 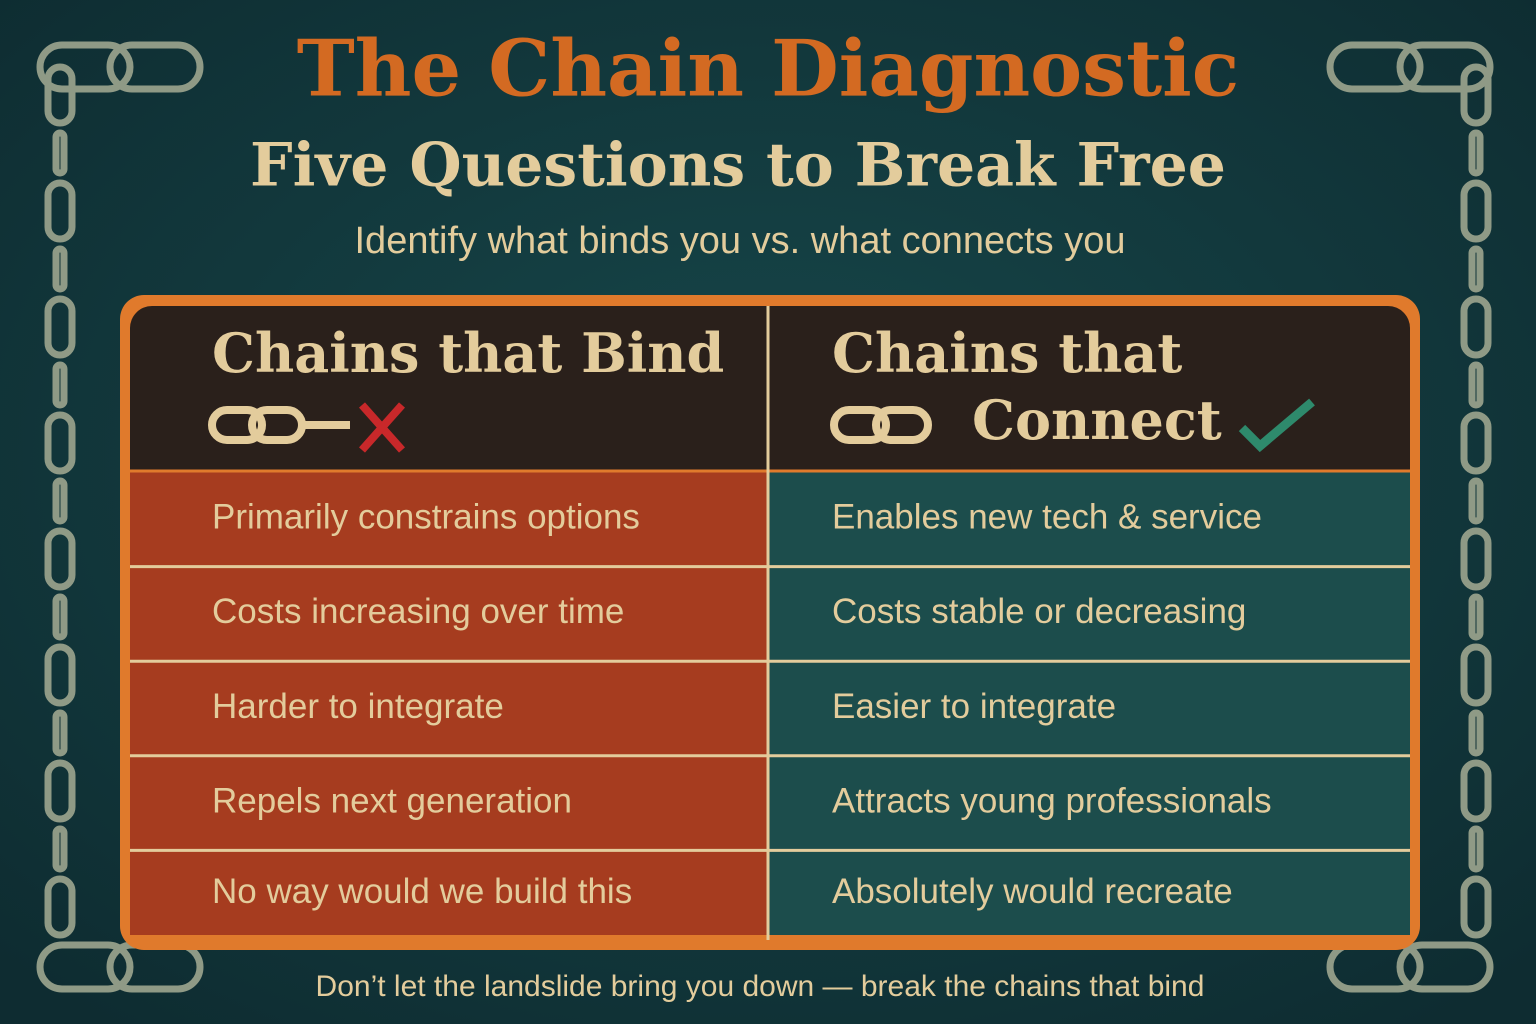 What do you see at coordinates (422, 891) in the screenshot?
I see `cell-text: No way would we build this` at bounding box center [422, 891].